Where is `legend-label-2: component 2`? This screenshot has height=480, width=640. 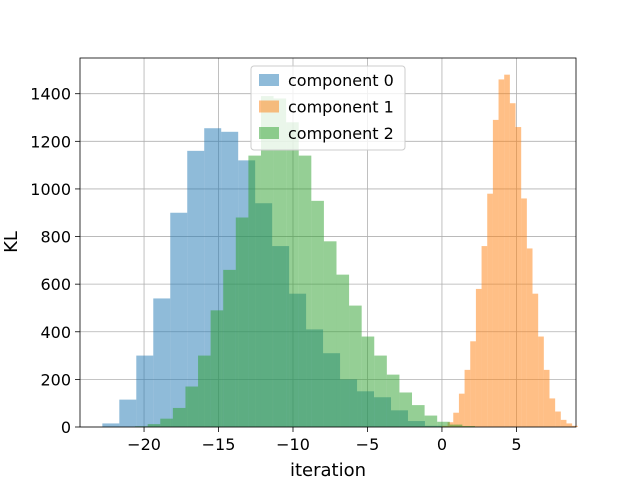 legend-label-2: component 2 is located at coordinates (341, 133).